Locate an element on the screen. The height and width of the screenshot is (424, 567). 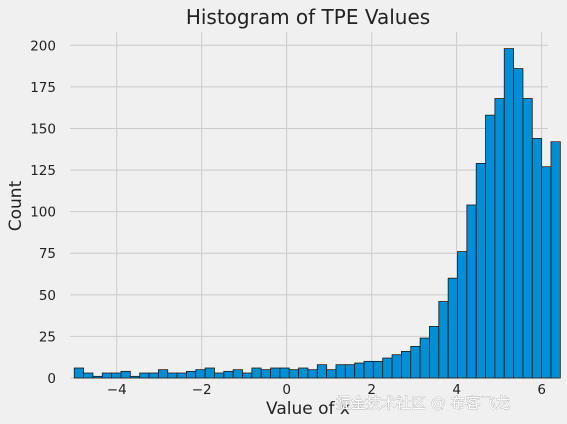
y-tick-label: 175 is located at coordinates (43, 88).